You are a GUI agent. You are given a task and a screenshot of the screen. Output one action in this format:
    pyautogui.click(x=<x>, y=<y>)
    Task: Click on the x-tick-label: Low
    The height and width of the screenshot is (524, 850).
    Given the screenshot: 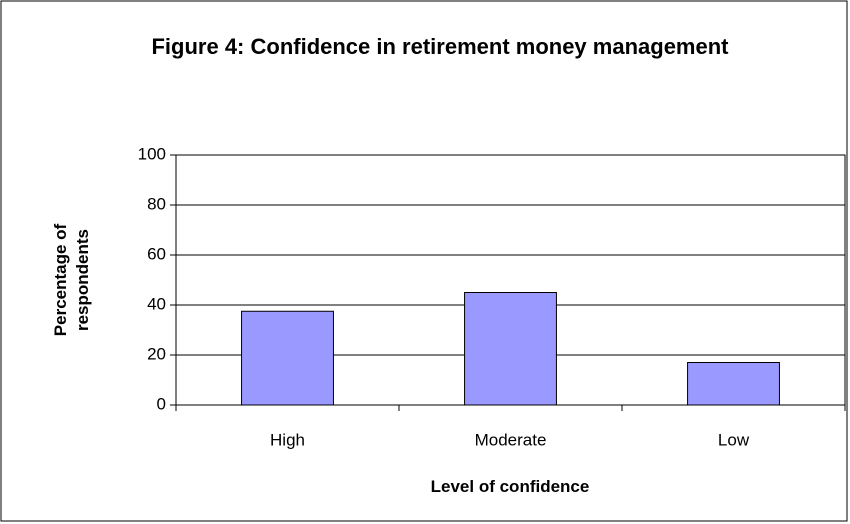 What is the action you would take?
    pyautogui.click(x=734, y=439)
    